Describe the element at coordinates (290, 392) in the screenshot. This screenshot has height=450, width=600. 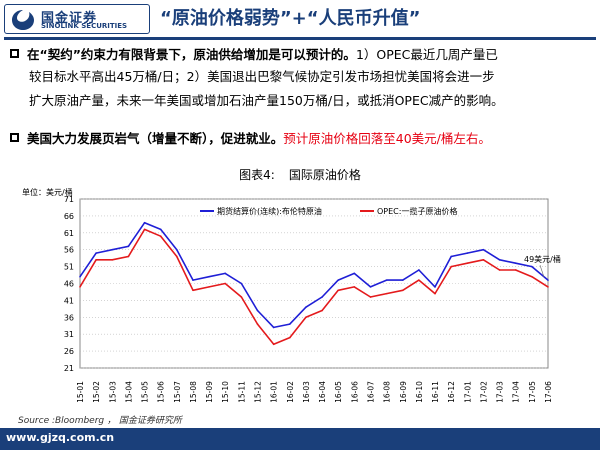
I see `x-tick-label: 16-02` at that location.